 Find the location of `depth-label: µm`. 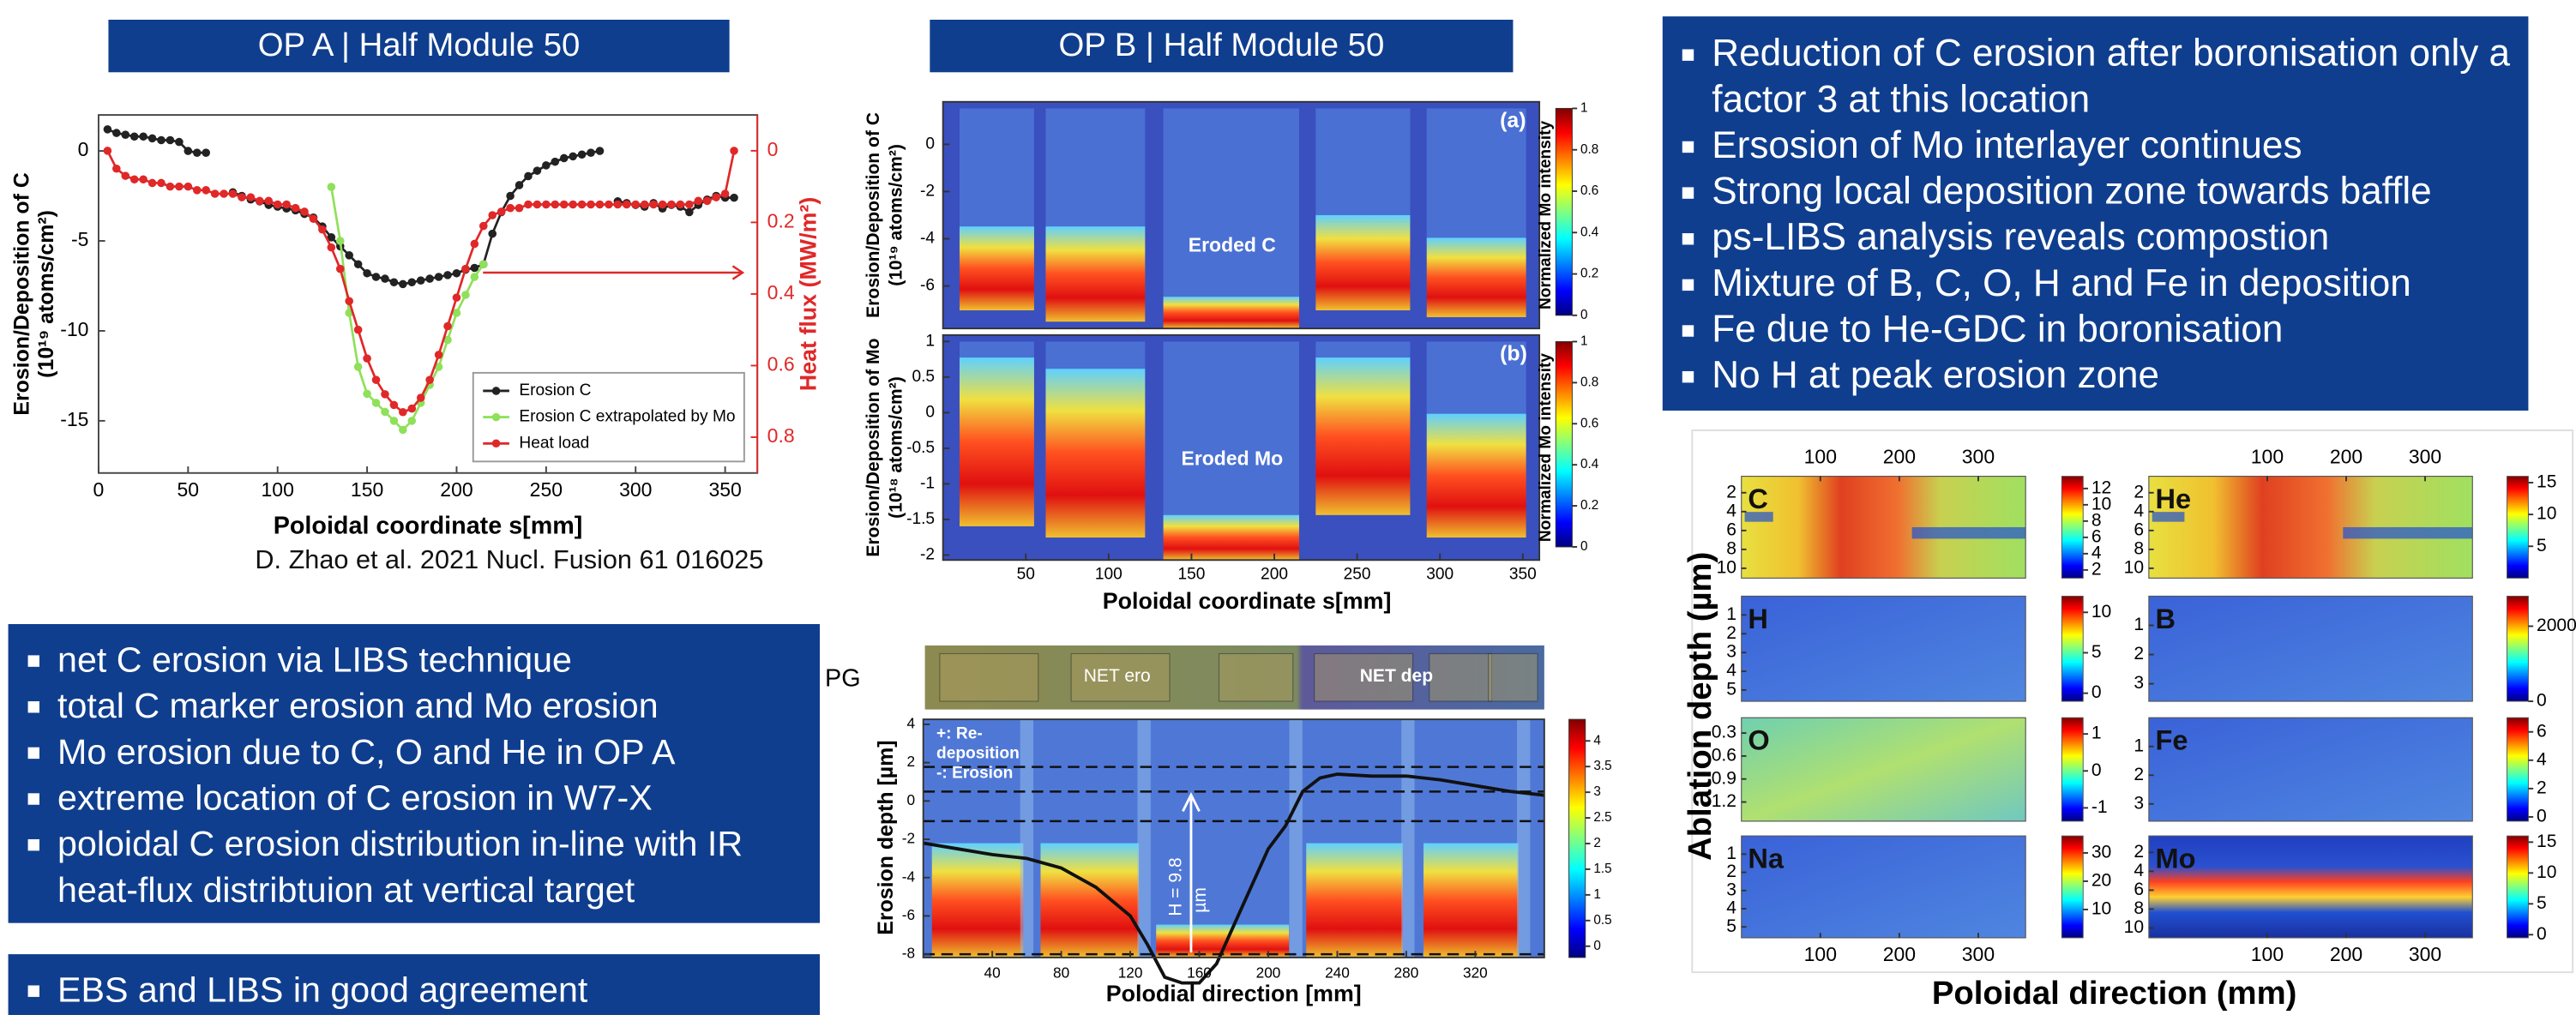

depth-label: µm is located at coordinates (1200, 900).